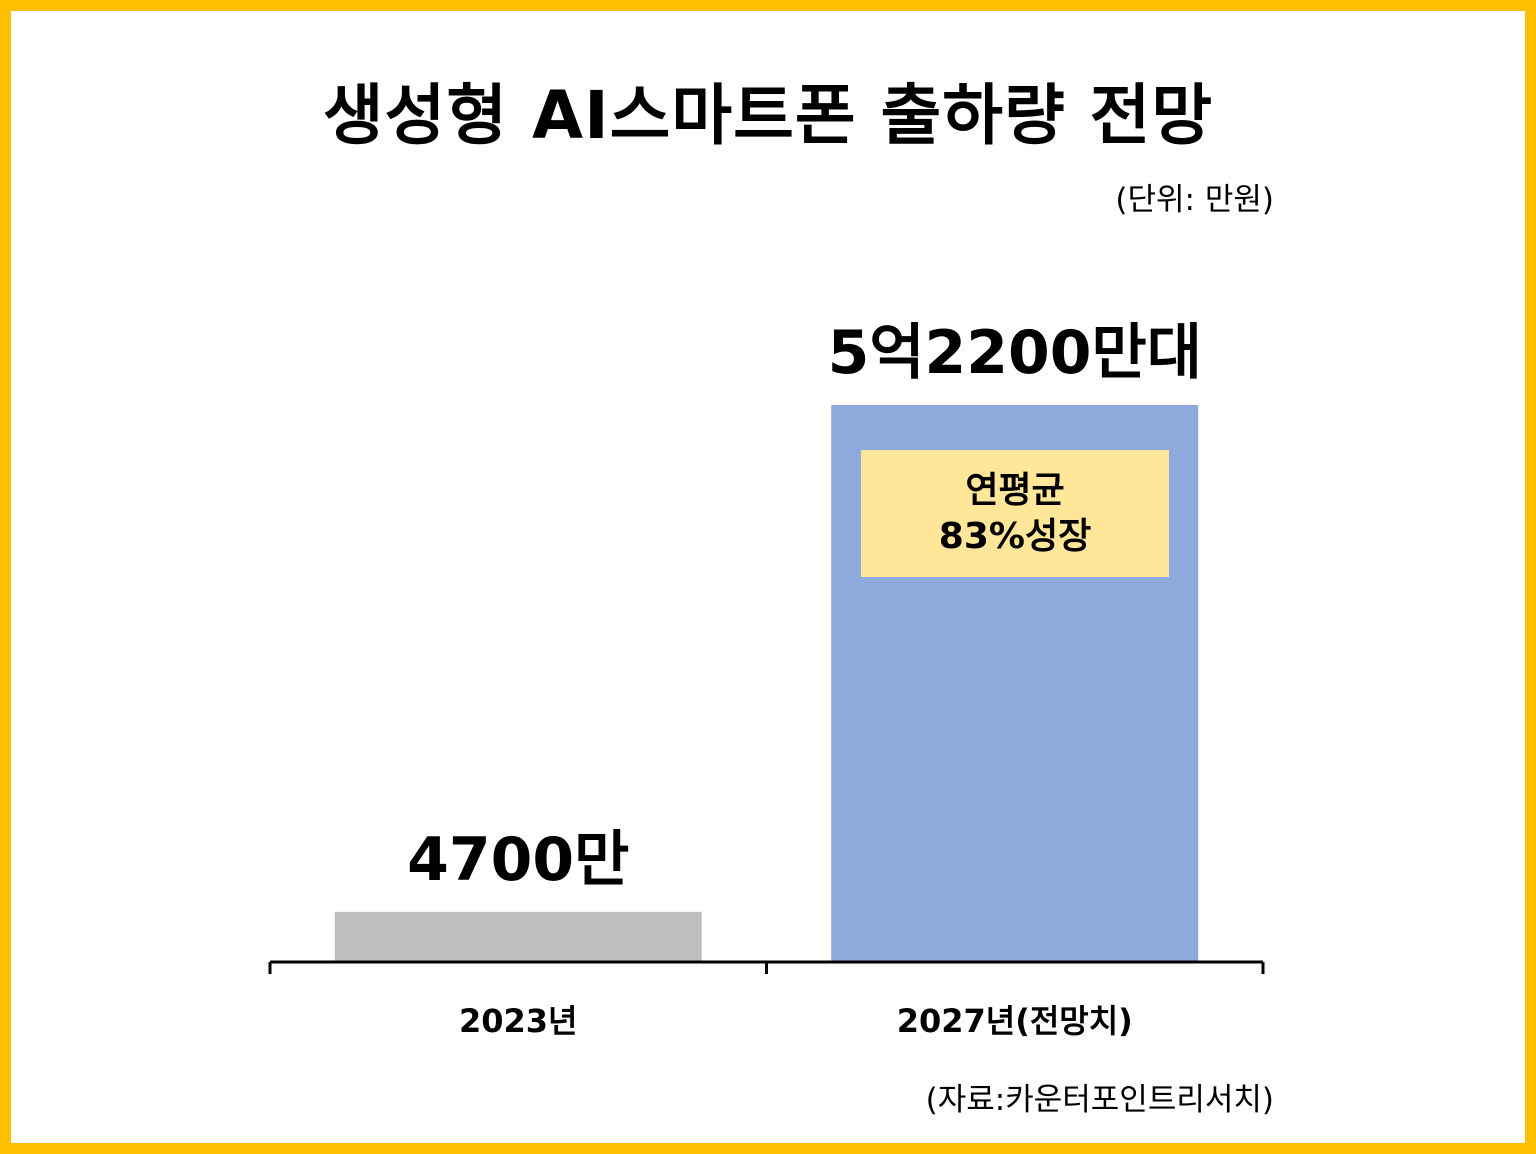 Image resolution: width=1536 pixels, height=1154 pixels. What do you see at coordinates (1015, 490) in the screenshot?
I see `growth-annotation-line1: 연평균` at bounding box center [1015, 490].